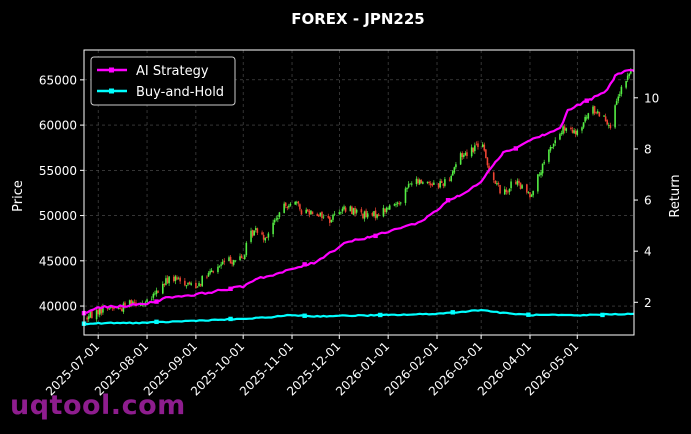 The width and height of the screenshot is (691, 434). What do you see at coordinates (98, 405) in the screenshot?
I see `watermark-logo: uqtool.com` at bounding box center [98, 405].